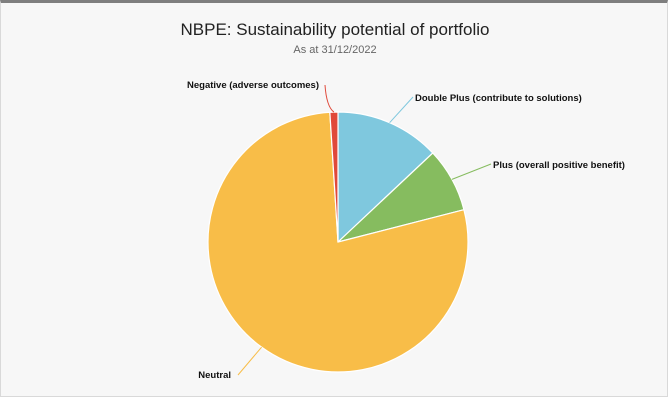 This screenshot has height=399, width=670. What do you see at coordinates (334, 177) in the screenshot?
I see `slice-negative` at bounding box center [334, 177].